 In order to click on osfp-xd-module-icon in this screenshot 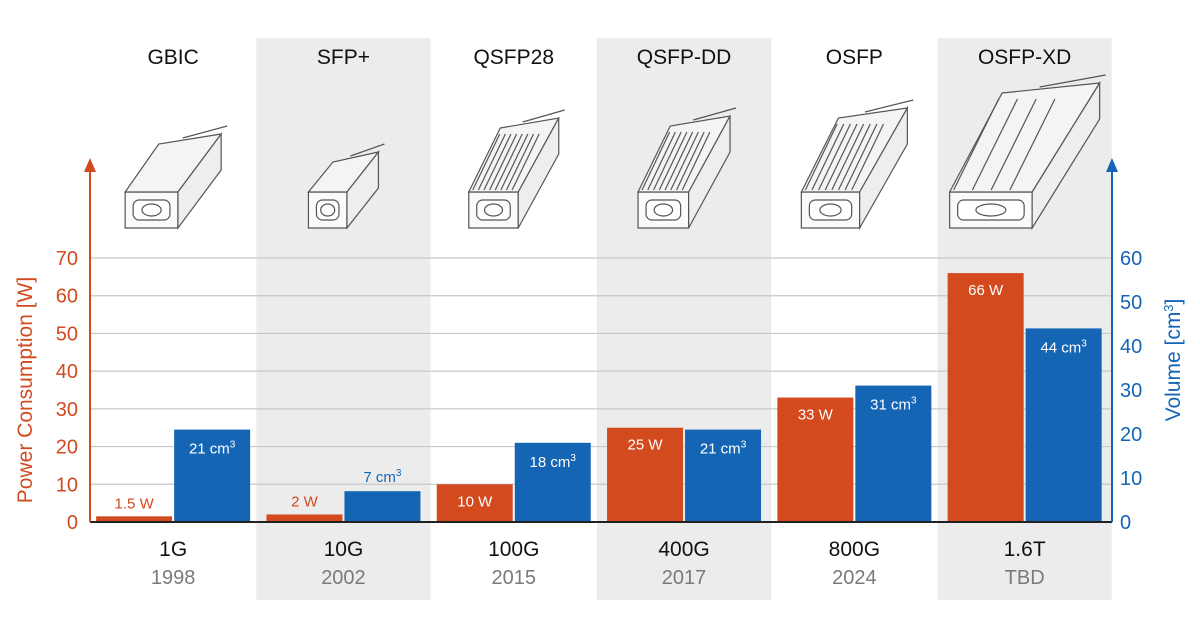, I will do `click(1027, 152)`.